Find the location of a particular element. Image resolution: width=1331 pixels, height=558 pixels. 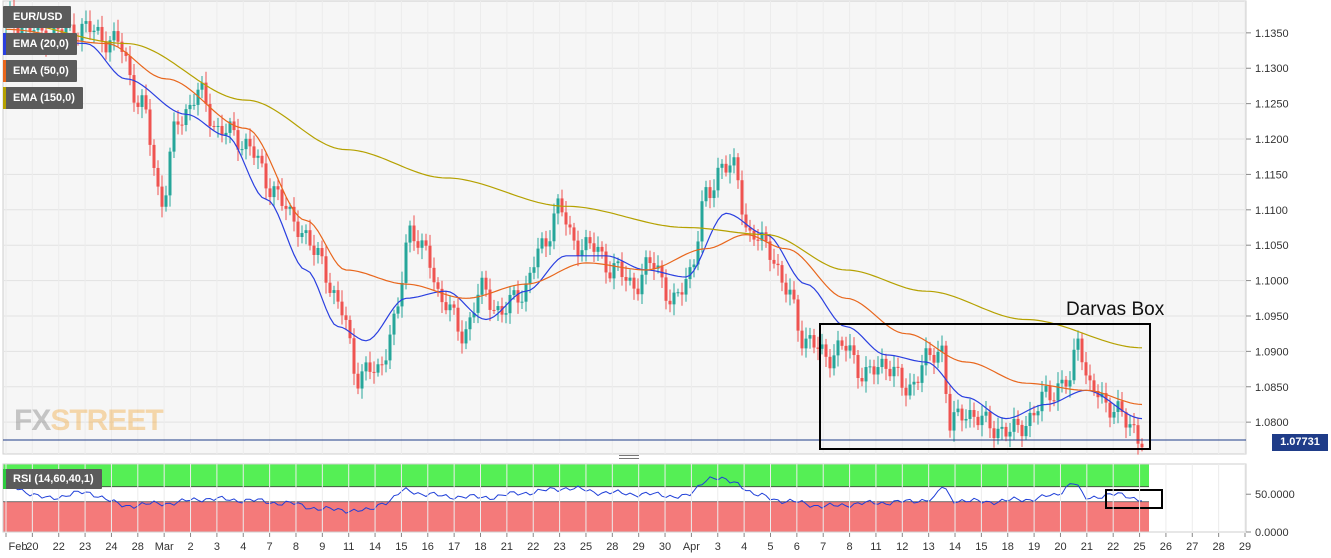

ema50-legend: EMA (50,0) is located at coordinates (40, 71).